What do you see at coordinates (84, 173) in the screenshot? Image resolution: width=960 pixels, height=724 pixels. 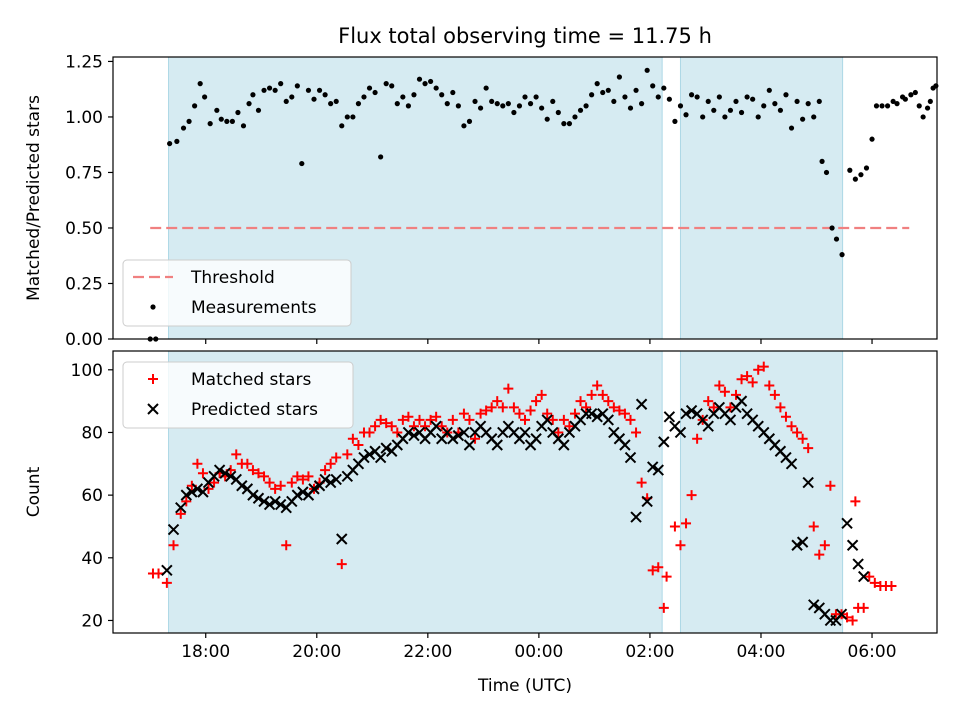 I see `y-tick-label: 0.75` at bounding box center [84, 173].